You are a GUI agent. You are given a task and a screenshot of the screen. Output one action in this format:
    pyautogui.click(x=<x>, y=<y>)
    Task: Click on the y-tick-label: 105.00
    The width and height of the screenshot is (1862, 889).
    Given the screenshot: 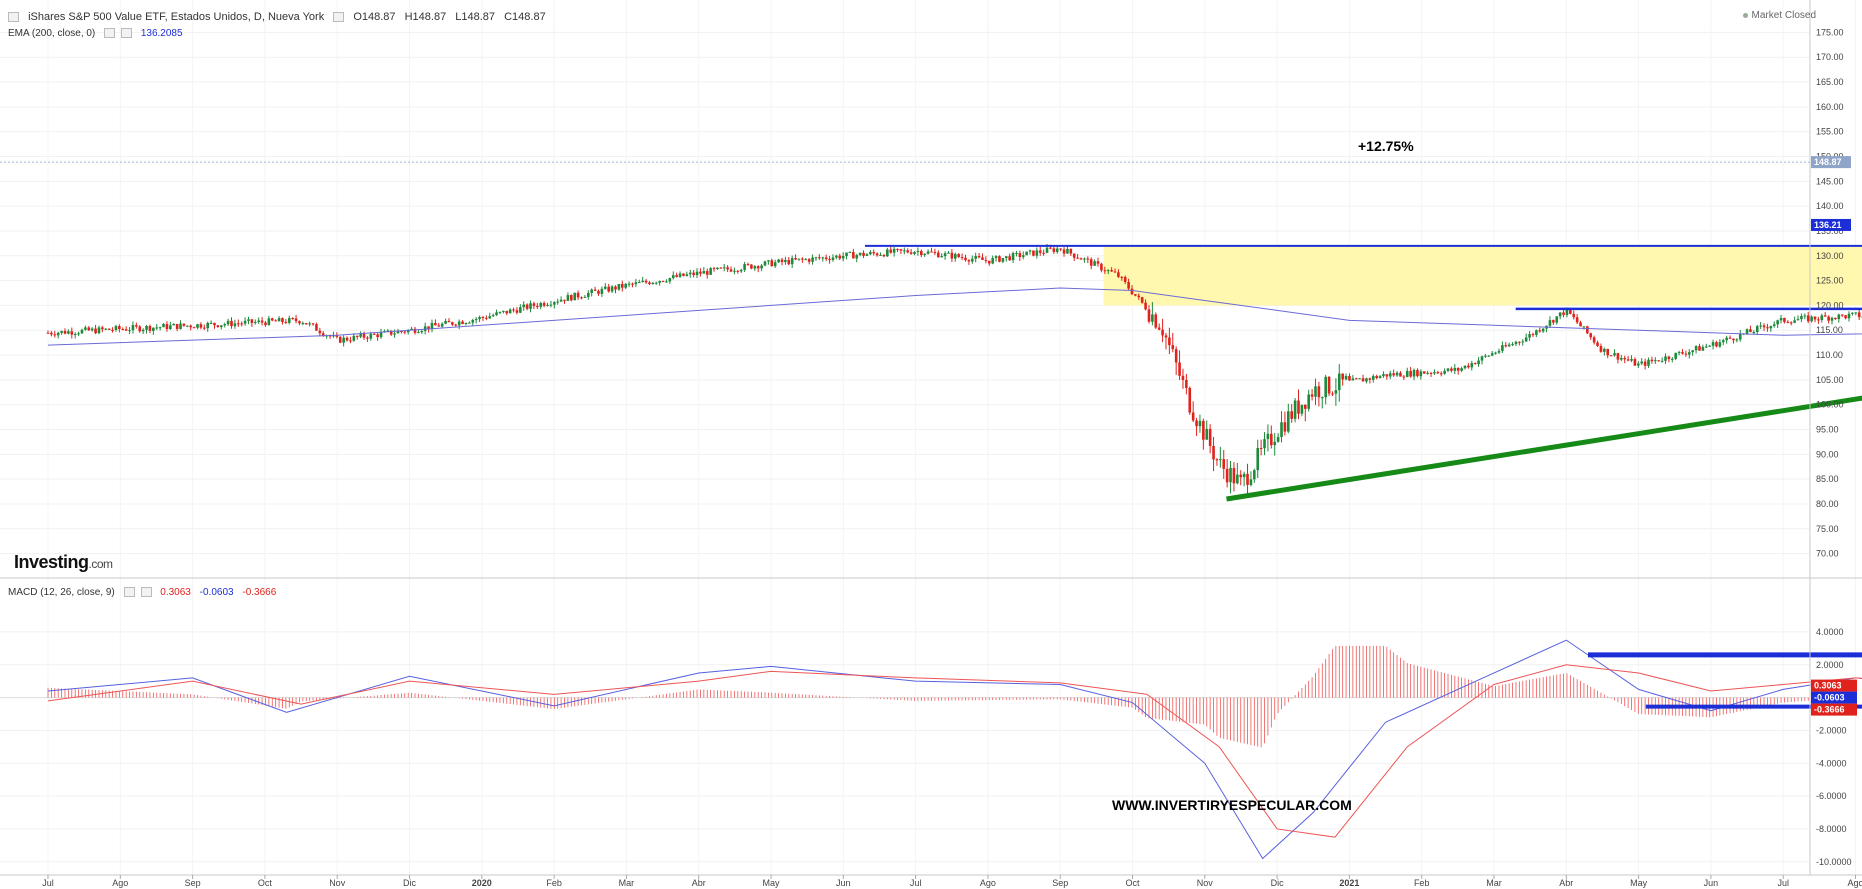 What is the action you would take?
    pyautogui.click(x=1830, y=380)
    